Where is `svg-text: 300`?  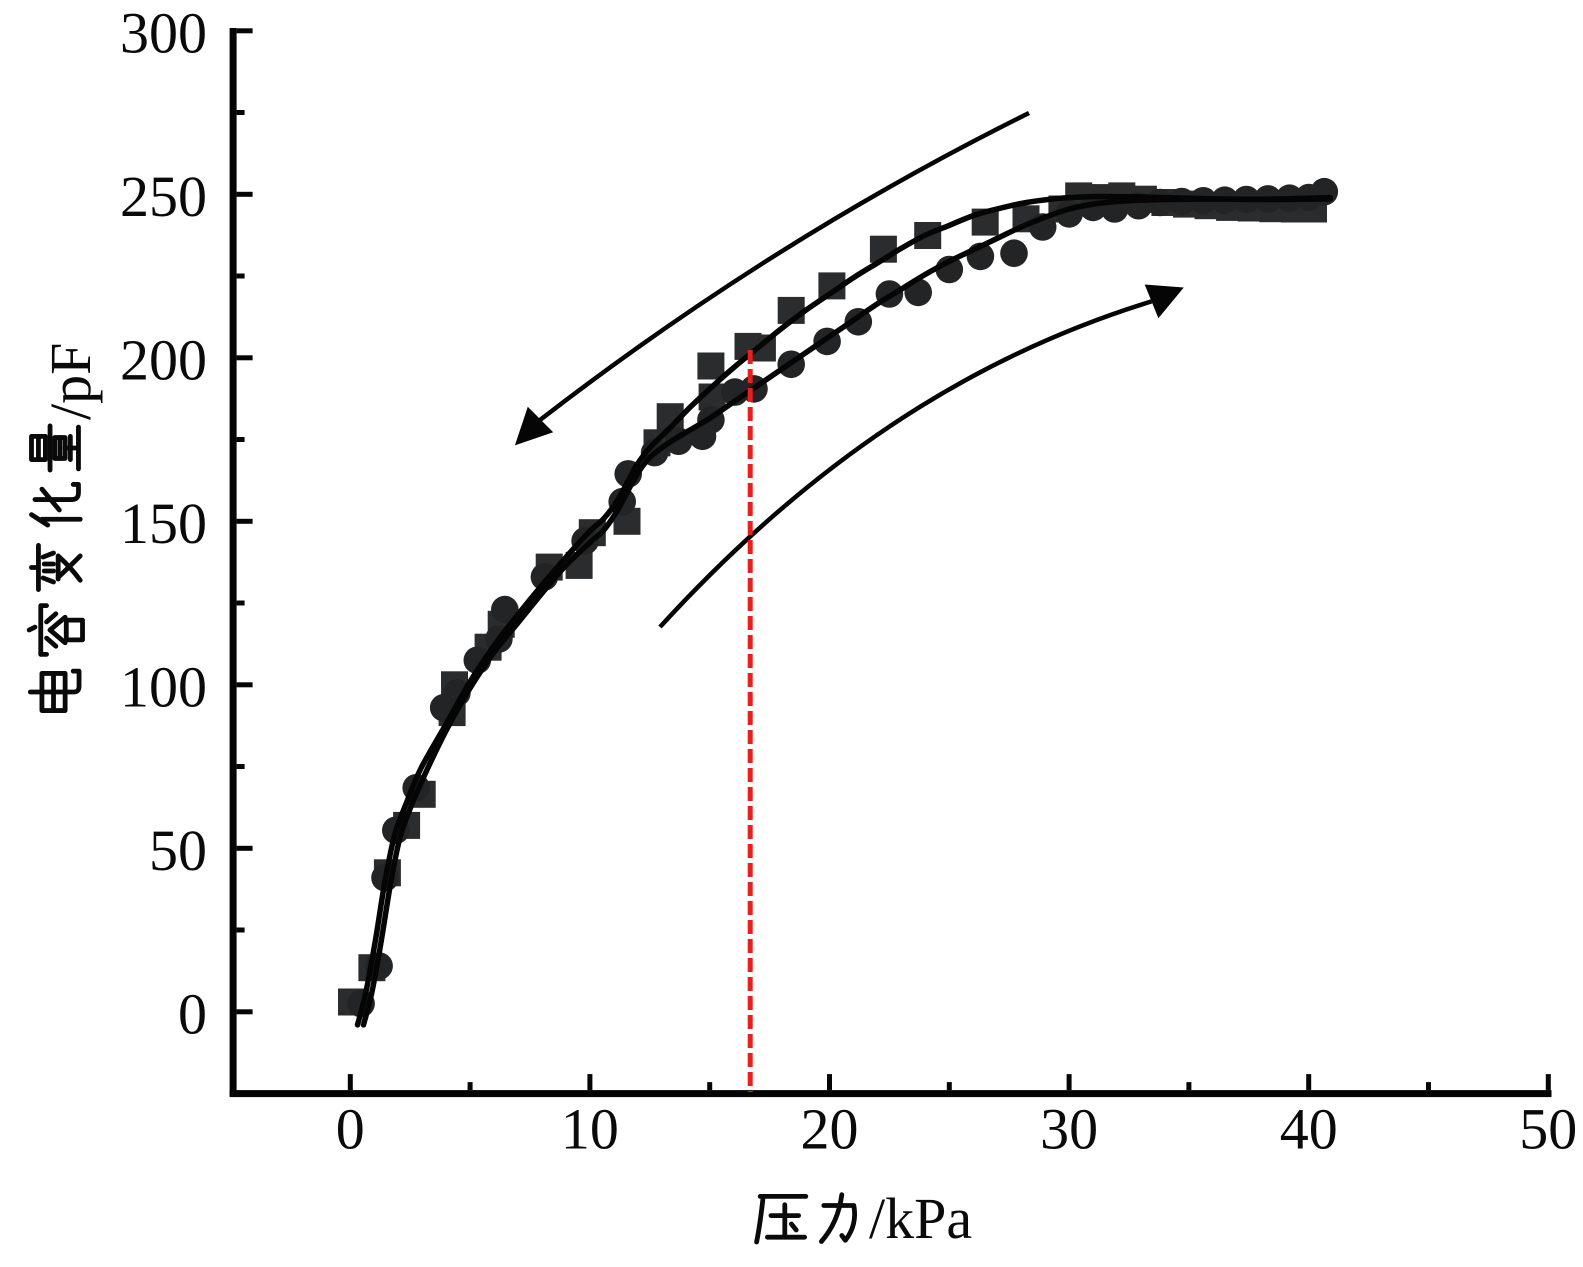 svg-text: 300 is located at coordinates (163, 33).